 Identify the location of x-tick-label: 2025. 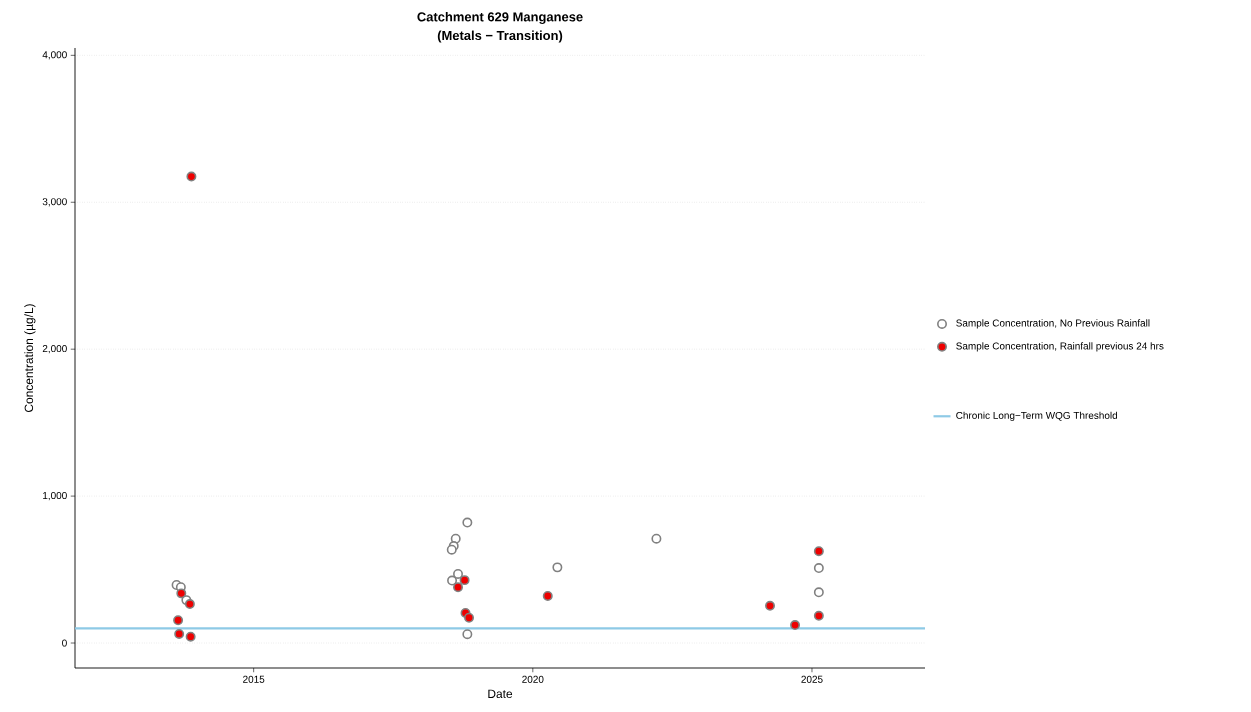
(812, 679).